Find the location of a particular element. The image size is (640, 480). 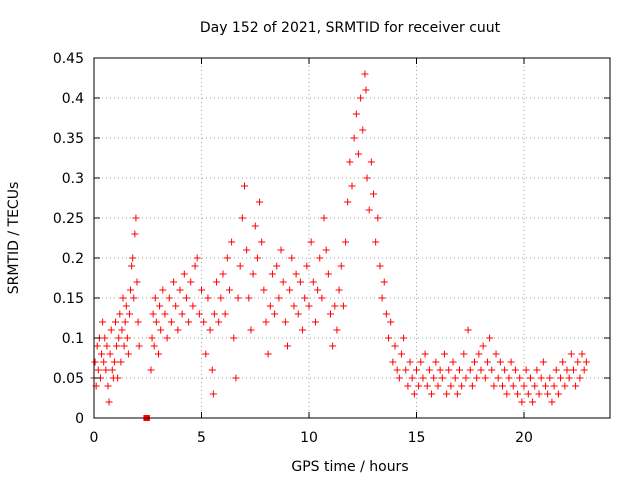

y-tick-label: 0.05 is located at coordinates (68, 379).